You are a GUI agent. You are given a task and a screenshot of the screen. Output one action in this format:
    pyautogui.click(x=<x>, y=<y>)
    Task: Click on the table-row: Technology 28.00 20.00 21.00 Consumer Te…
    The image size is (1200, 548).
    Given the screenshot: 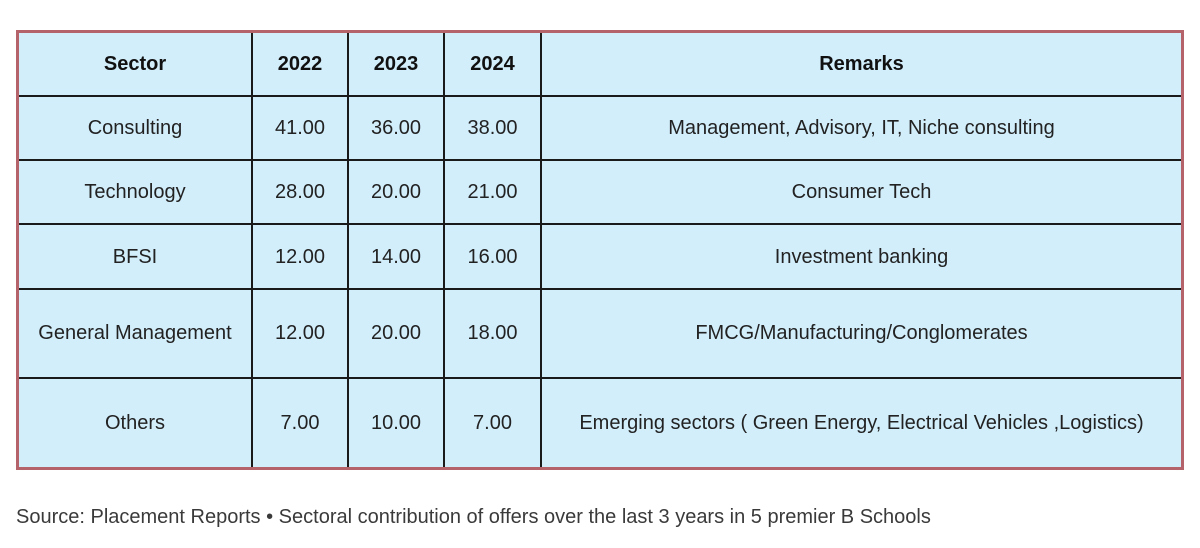 What is the action you would take?
    pyautogui.click(x=600, y=192)
    